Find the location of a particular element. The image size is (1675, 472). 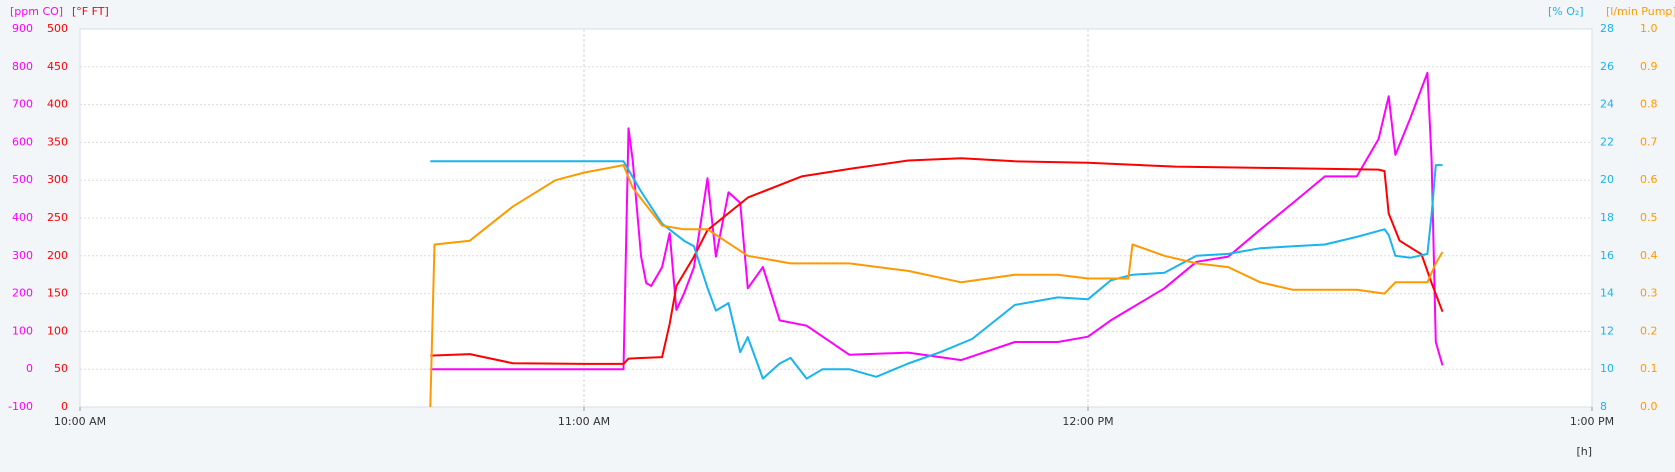

y-axis-title: [ppm CO] is located at coordinates (36, 11).